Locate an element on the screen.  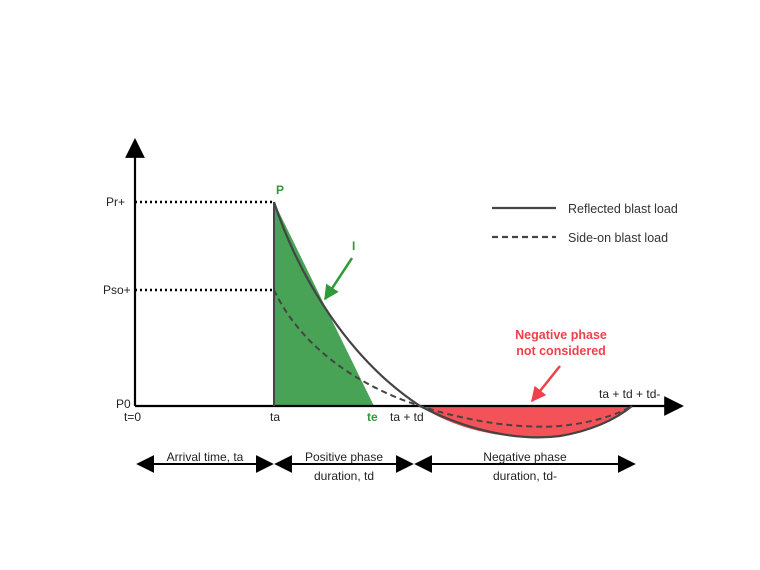
negative-note-line2: not considered is located at coordinates (561, 351).